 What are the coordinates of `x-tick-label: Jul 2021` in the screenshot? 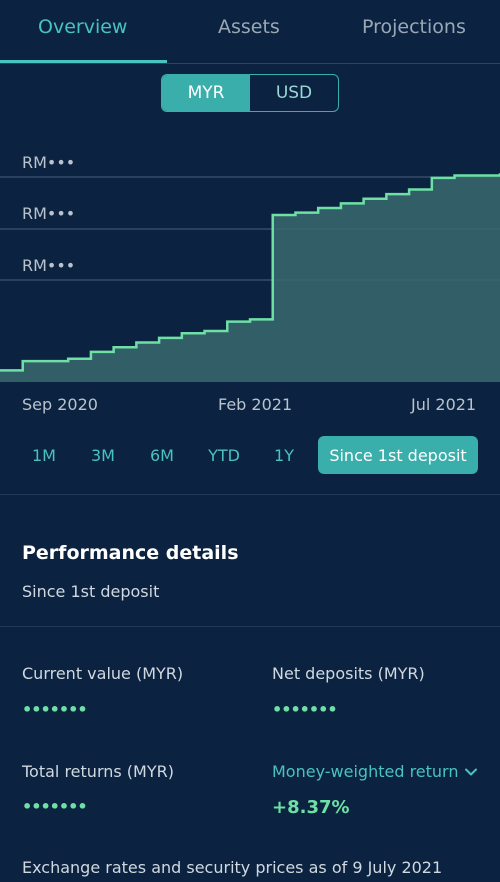 It's located at (444, 404).